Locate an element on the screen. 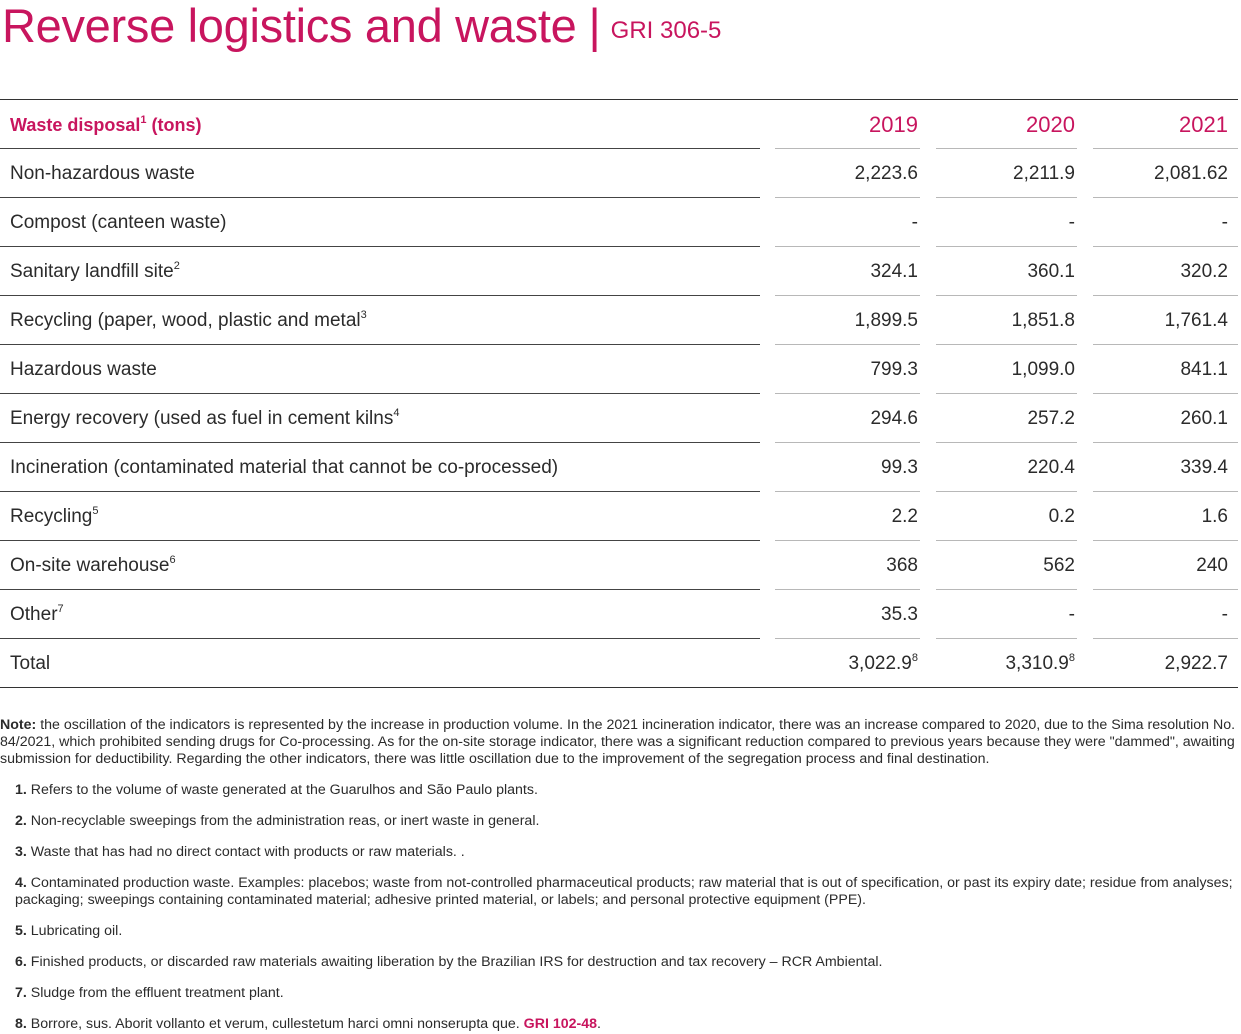 The width and height of the screenshot is (1241, 1034). cell-2021: 841.1 is located at coordinates (1165, 369).